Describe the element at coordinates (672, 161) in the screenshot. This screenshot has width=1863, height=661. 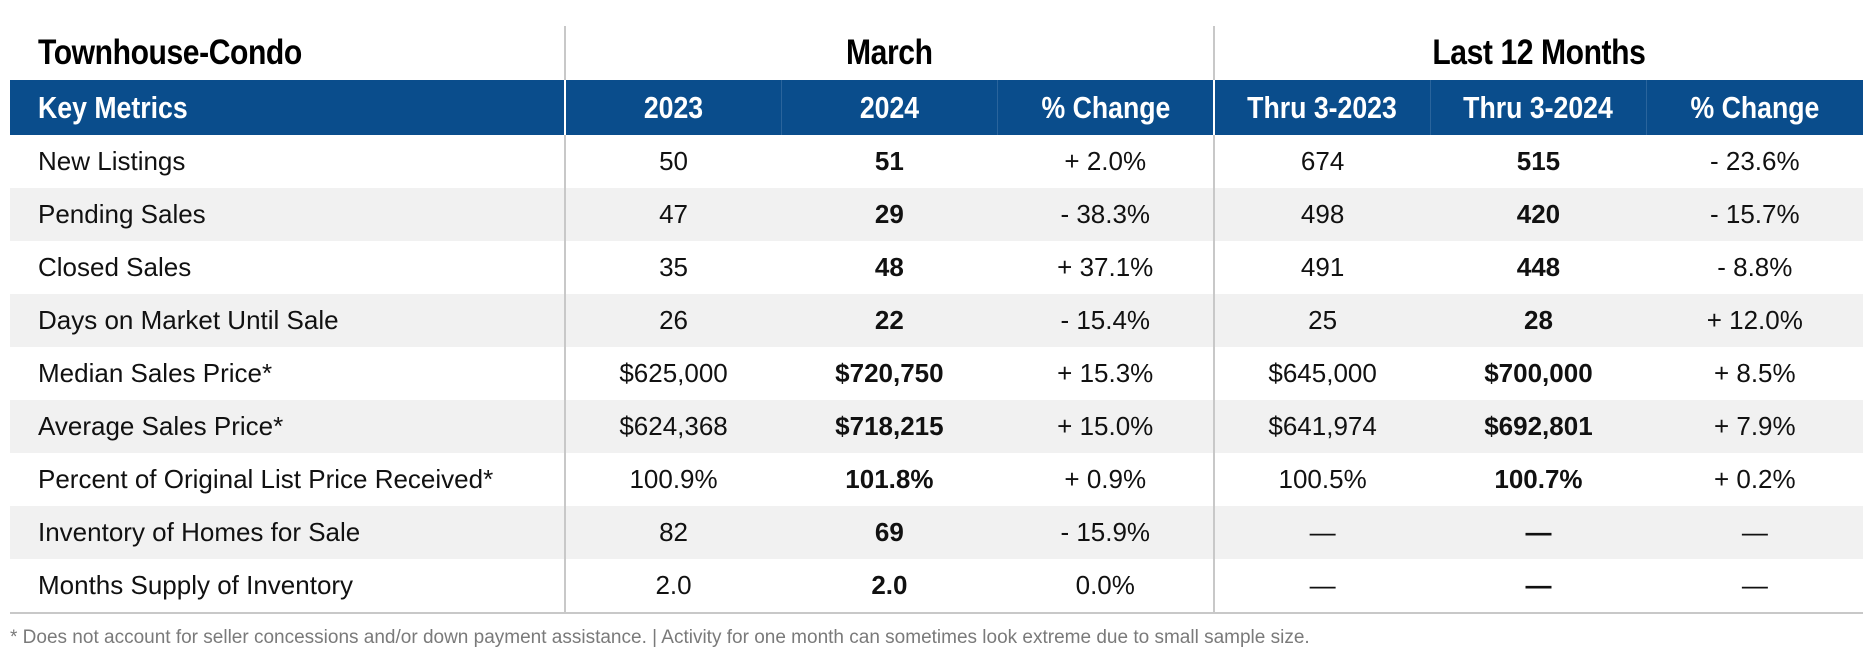
I see `month-prev-value: 50` at that location.